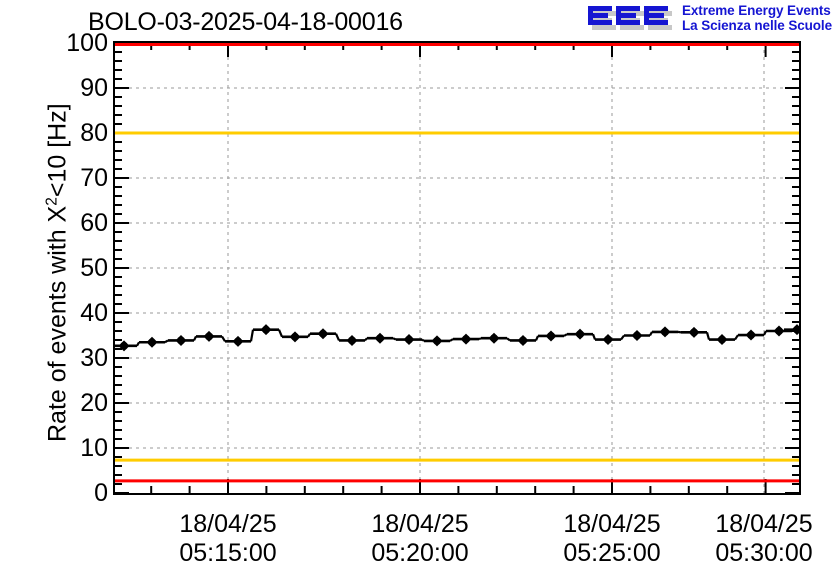 This screenshot has height=572, width=836. I want to click on y-tick-label: 30, so click(94, 358).